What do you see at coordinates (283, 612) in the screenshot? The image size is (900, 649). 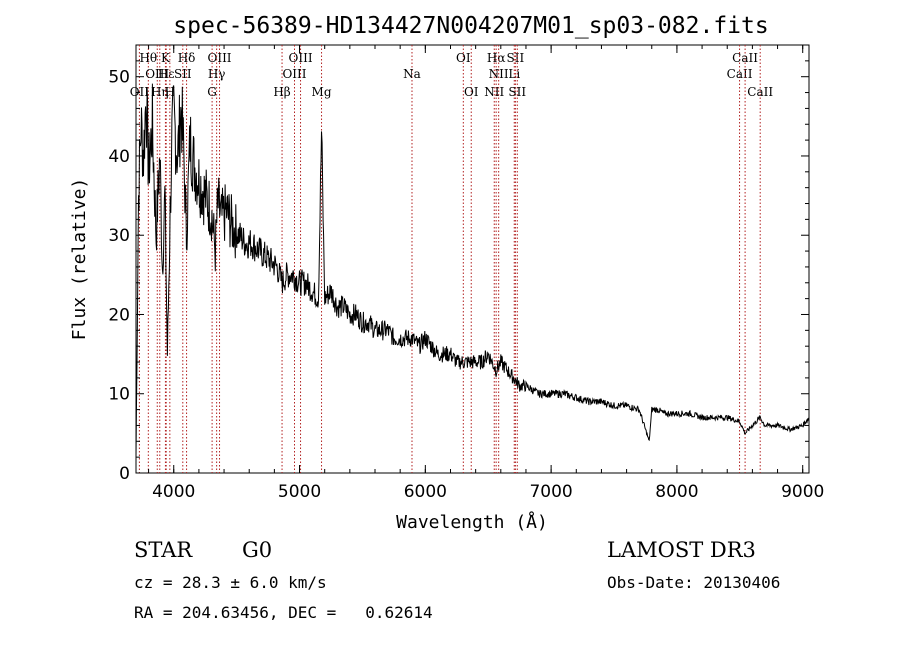 I see `coordinates: RA = 204.63456, DEC = 0.62614` at bounding box center [283, 612].